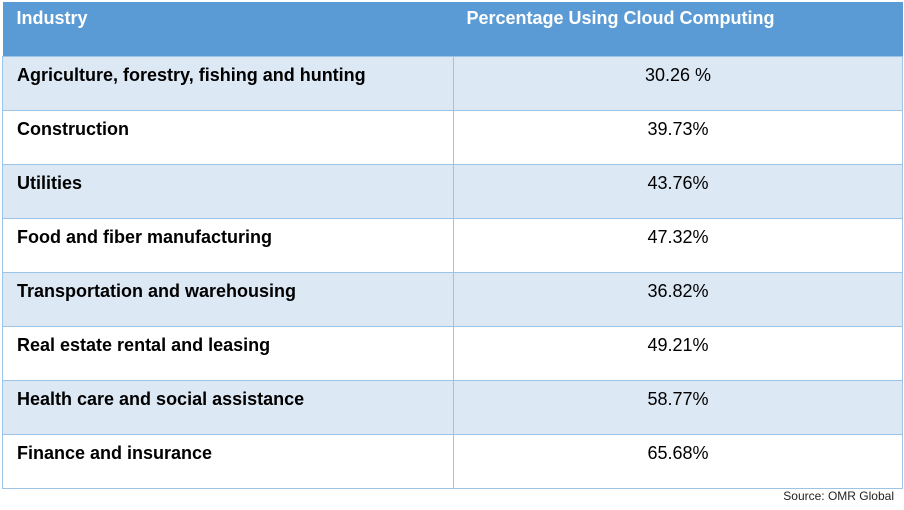  What do you see at coordinates (228, 353) in the screenshot?
I see `industry-cell: Real estate rental and leasing` at bounding box center [228, 353].